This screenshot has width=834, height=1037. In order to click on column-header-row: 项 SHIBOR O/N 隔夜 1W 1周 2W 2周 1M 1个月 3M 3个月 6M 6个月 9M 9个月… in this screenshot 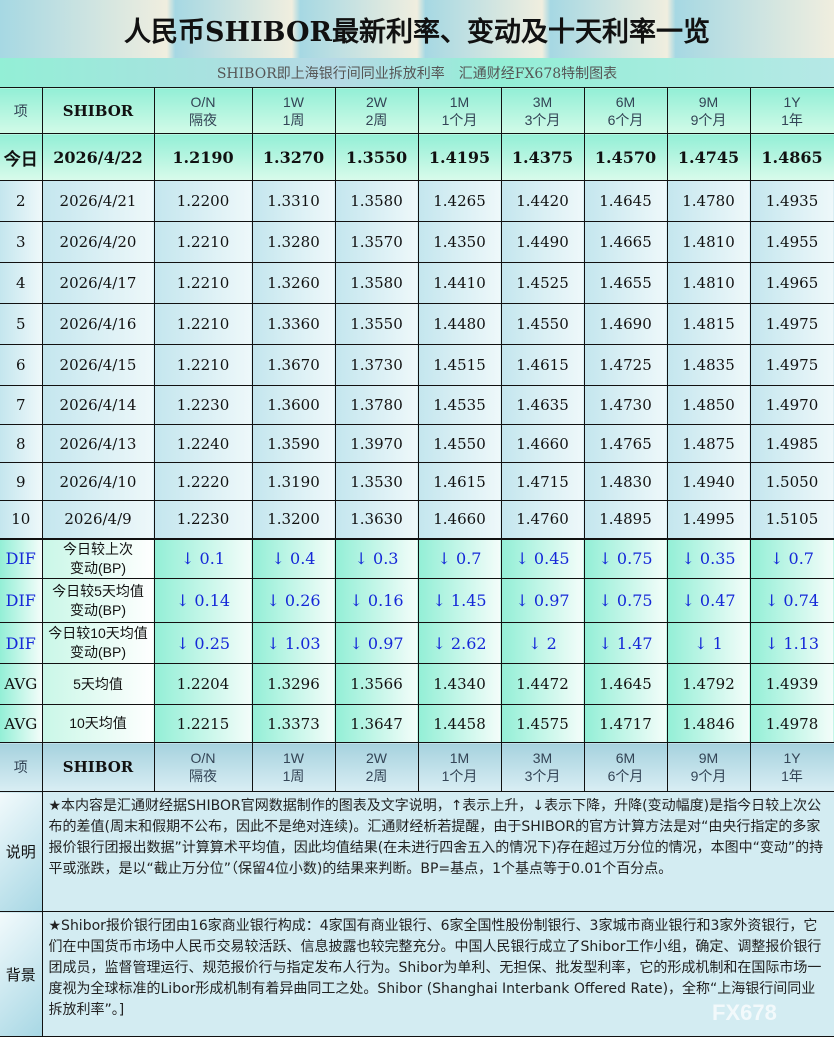, I will do `click(417, 110)`.